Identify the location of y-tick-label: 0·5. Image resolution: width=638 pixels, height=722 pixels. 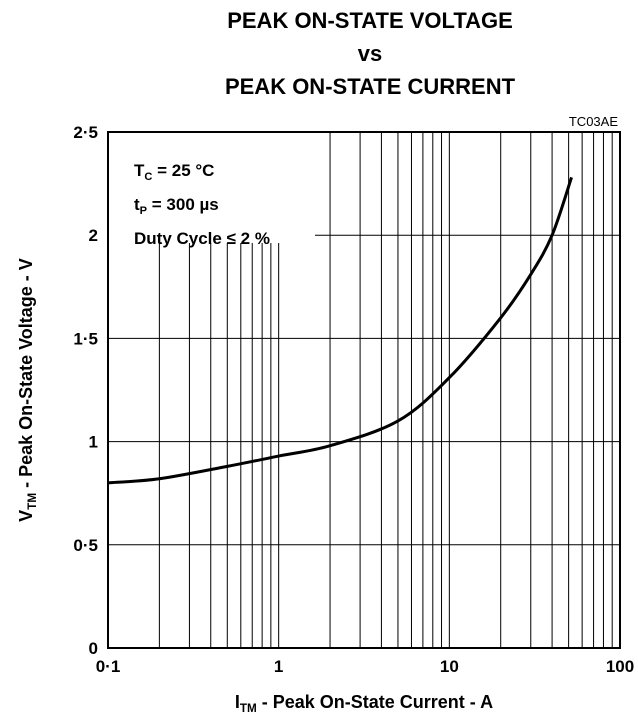
(85, 545).